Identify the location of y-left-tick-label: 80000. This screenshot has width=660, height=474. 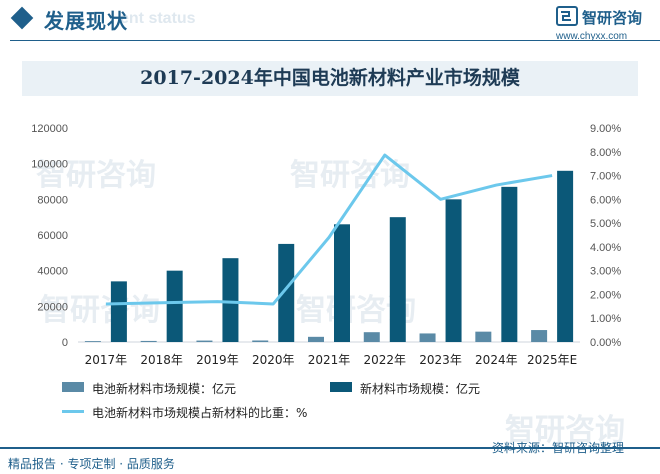
(52, 200).